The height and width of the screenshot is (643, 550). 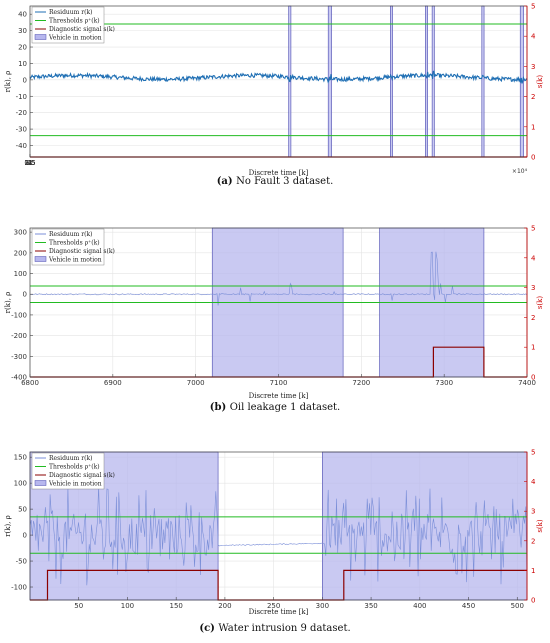 I want to click on x-tick-label: 300, so click(x=322, y=606).